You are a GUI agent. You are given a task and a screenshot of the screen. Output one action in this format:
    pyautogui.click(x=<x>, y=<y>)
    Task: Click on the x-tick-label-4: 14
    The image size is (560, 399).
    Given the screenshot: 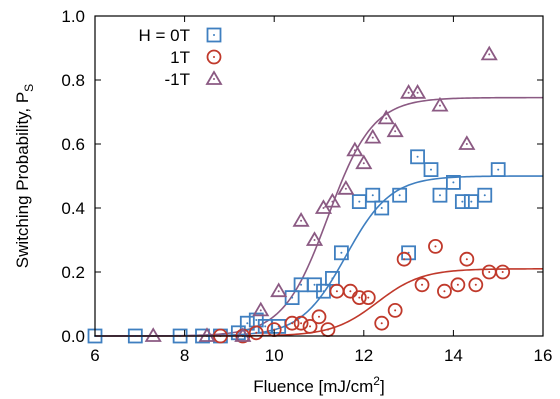 What is the action you would take?
    pyautogui.click(x=453, y=355)
    